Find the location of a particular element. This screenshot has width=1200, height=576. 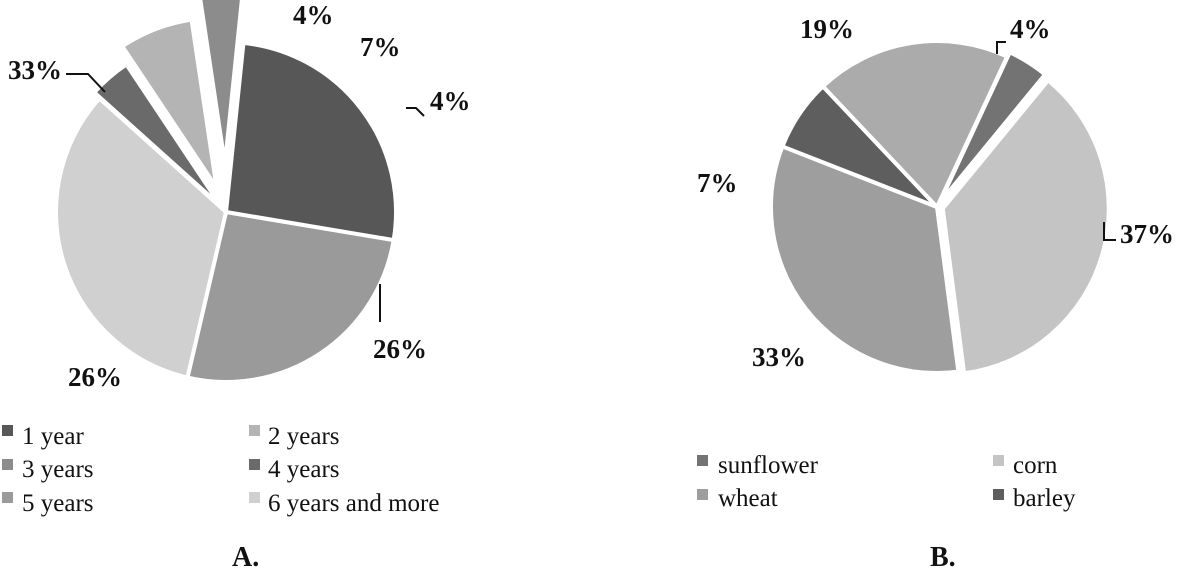

chart-a-slice-1-year is located at coordinates (311, 141).